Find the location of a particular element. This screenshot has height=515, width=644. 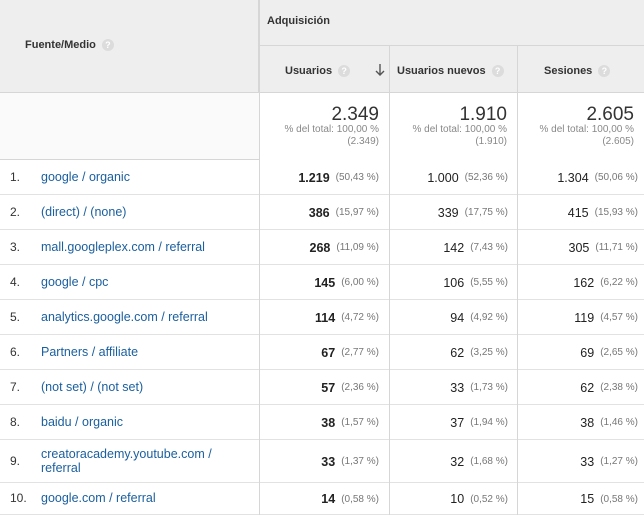

total-value: 2.605 is located at coordinates (610, 114).